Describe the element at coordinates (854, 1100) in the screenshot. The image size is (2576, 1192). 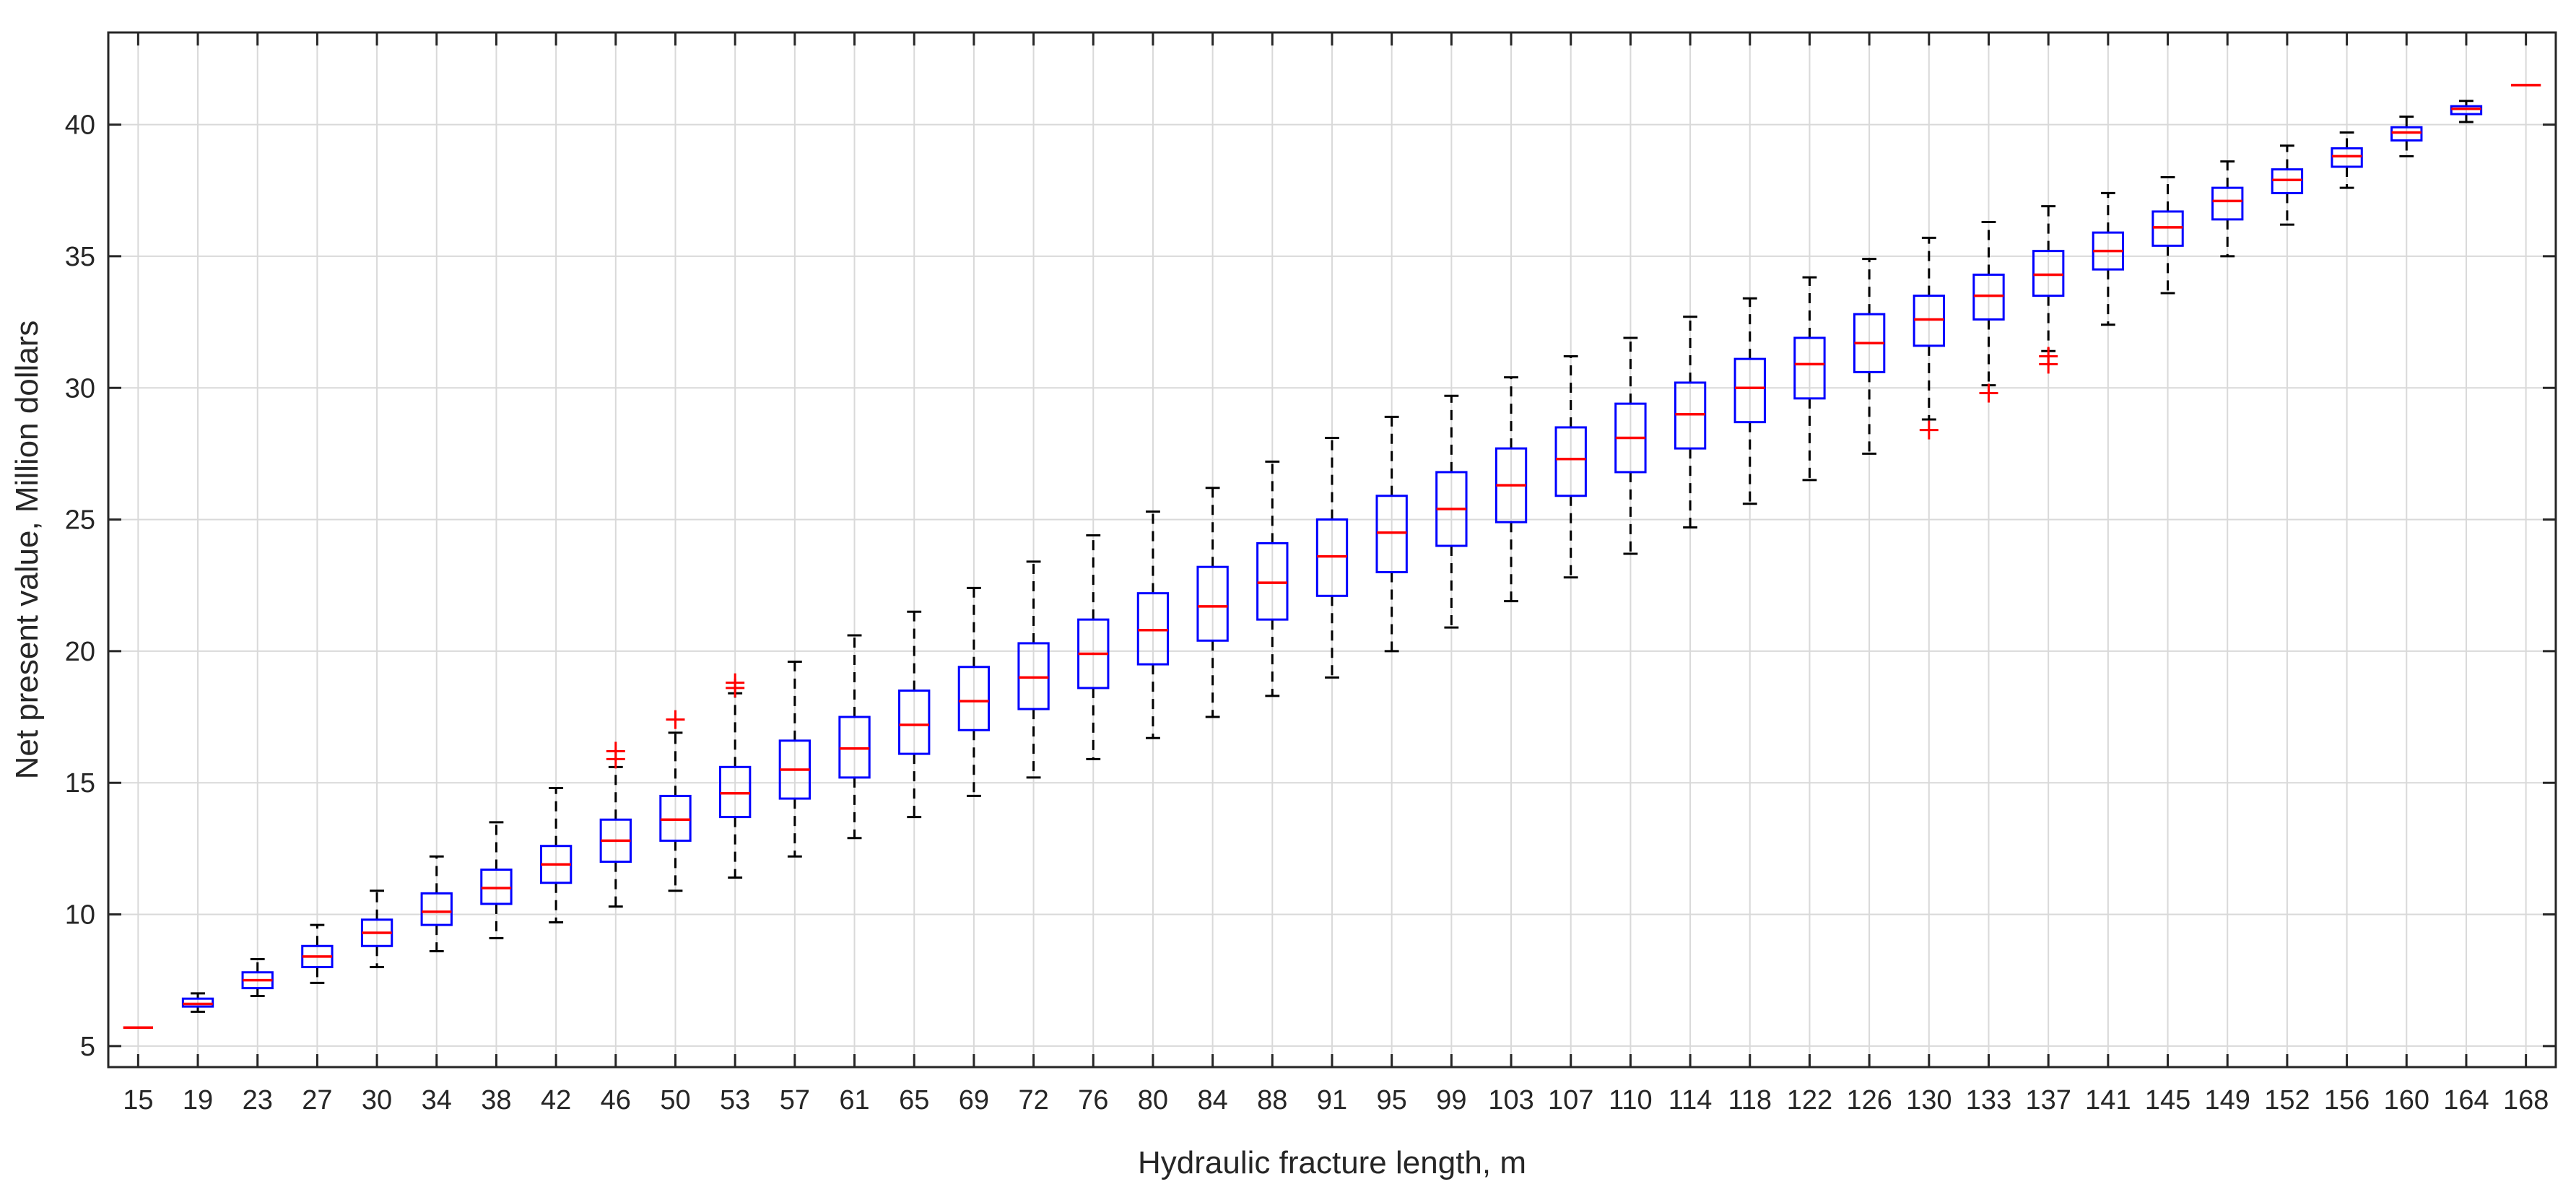
I see `x-tick-label: 61` at that location.